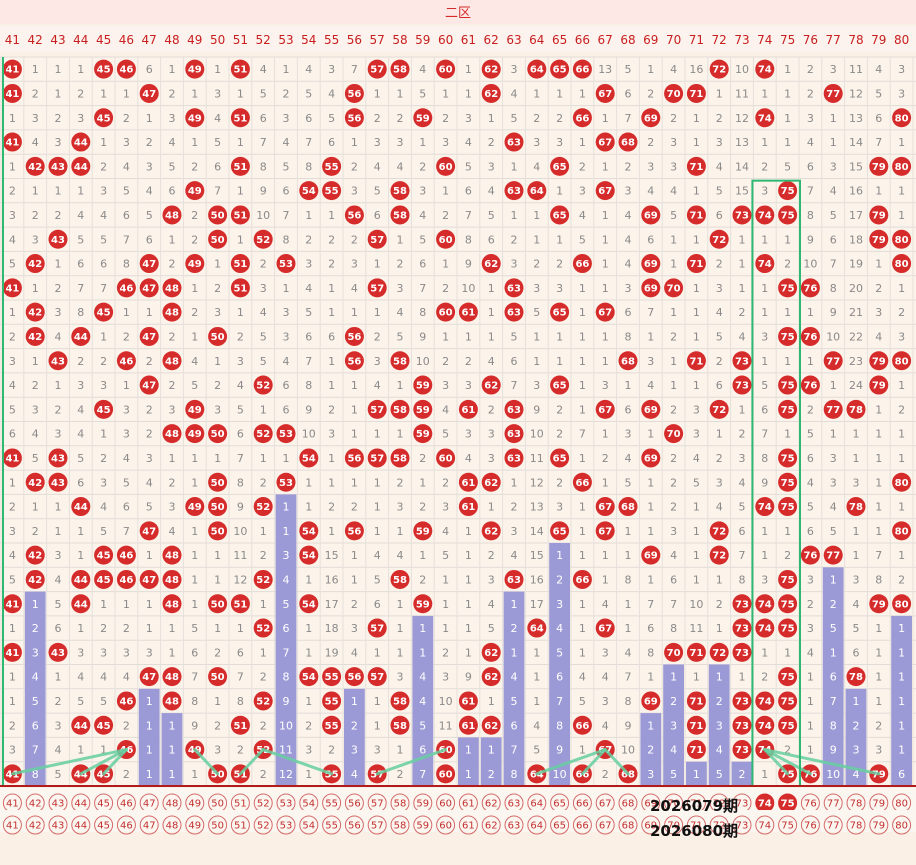 Image resolution: width=916 pixels, height=865 pixels. What do you see at coordinates (879, 604) in the screenshot?
I see `draw-ball-79: 79` at bounding box center [879, 604].